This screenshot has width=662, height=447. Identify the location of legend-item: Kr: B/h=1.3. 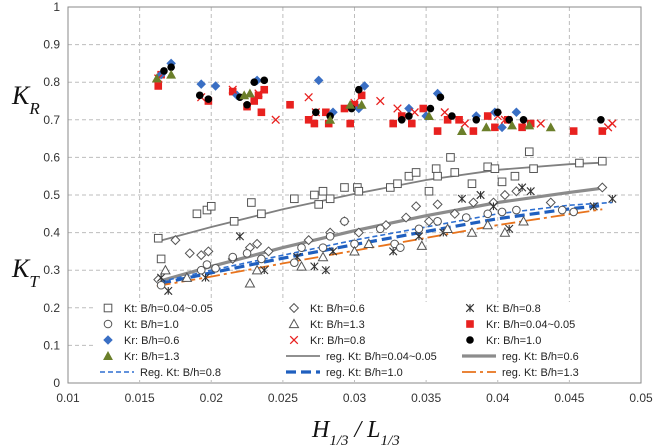
(141, 357).